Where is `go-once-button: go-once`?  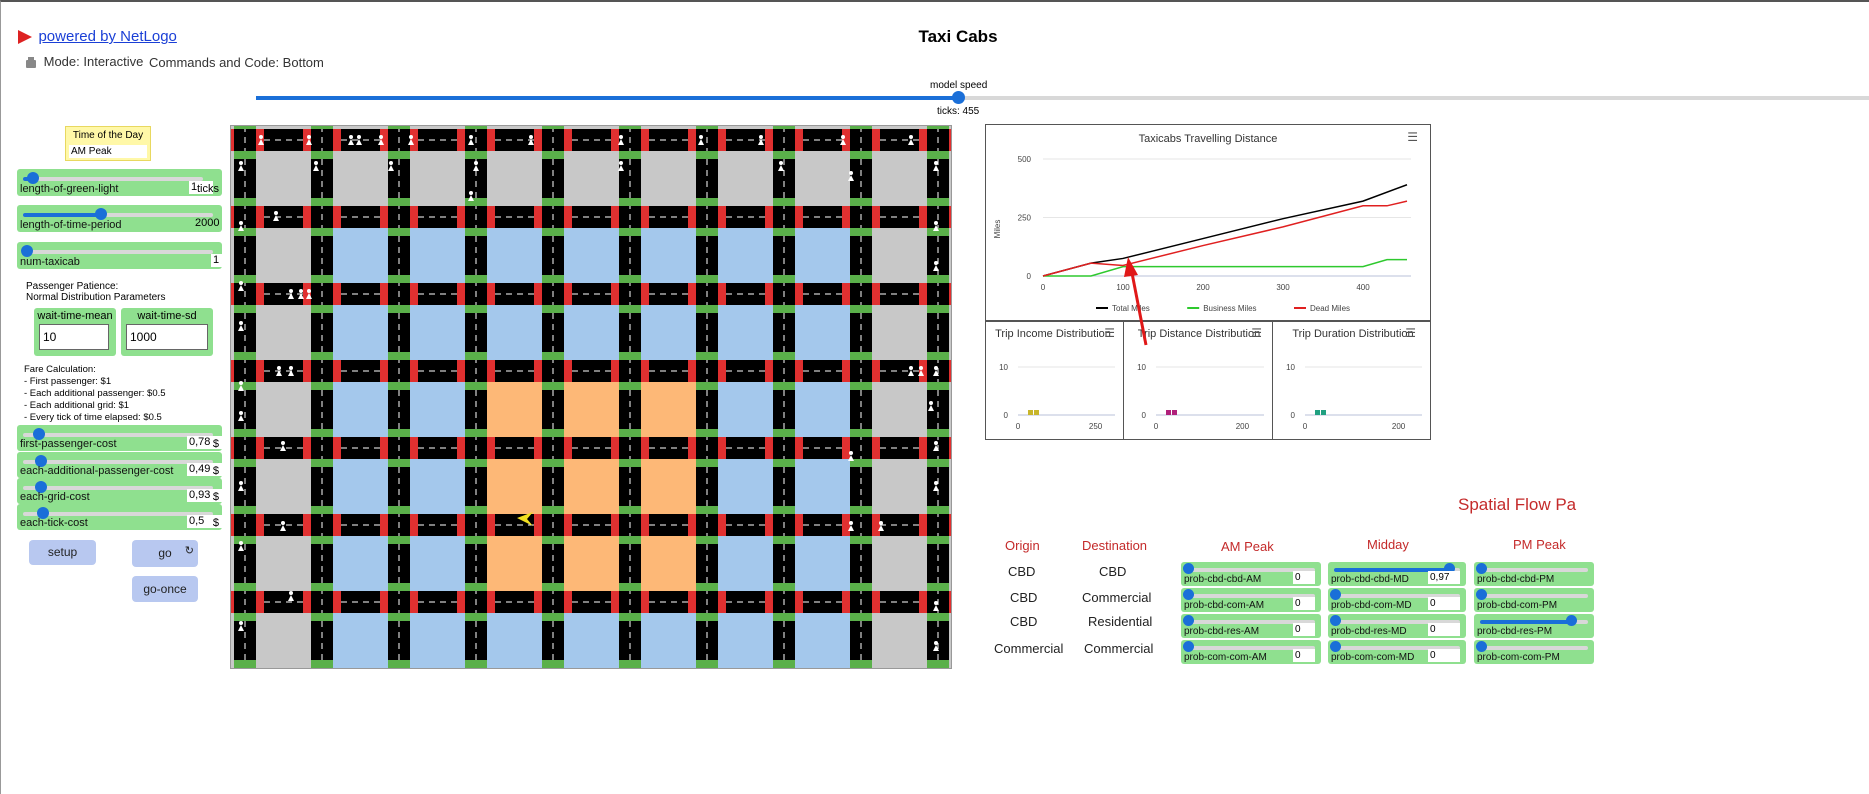
go-once-button: go-once is located at coordinates (165, 589).